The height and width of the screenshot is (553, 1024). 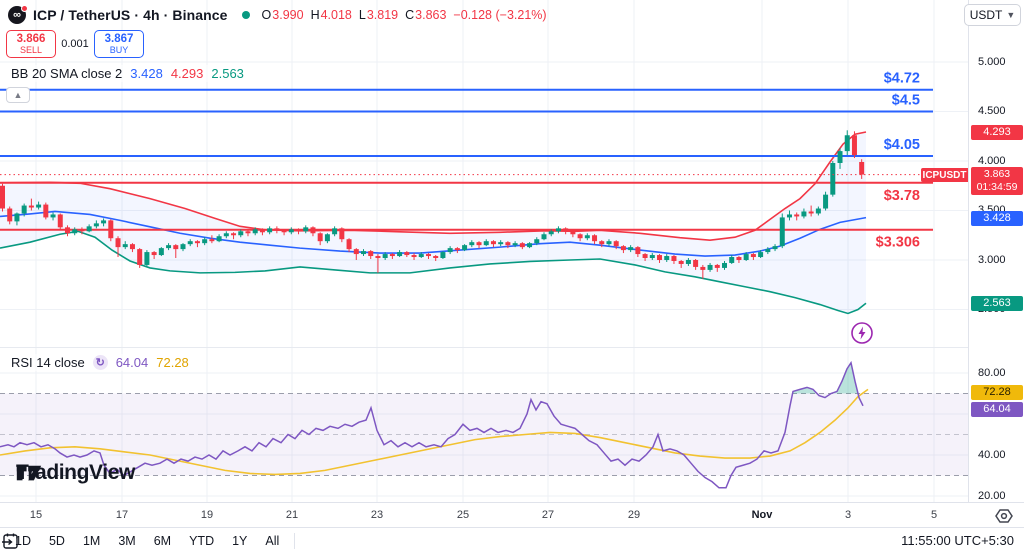 What do you see at coordinates (119, 39) in the screenshot?
I see `buy-price: 3.867` at bounding box center [119, 39].